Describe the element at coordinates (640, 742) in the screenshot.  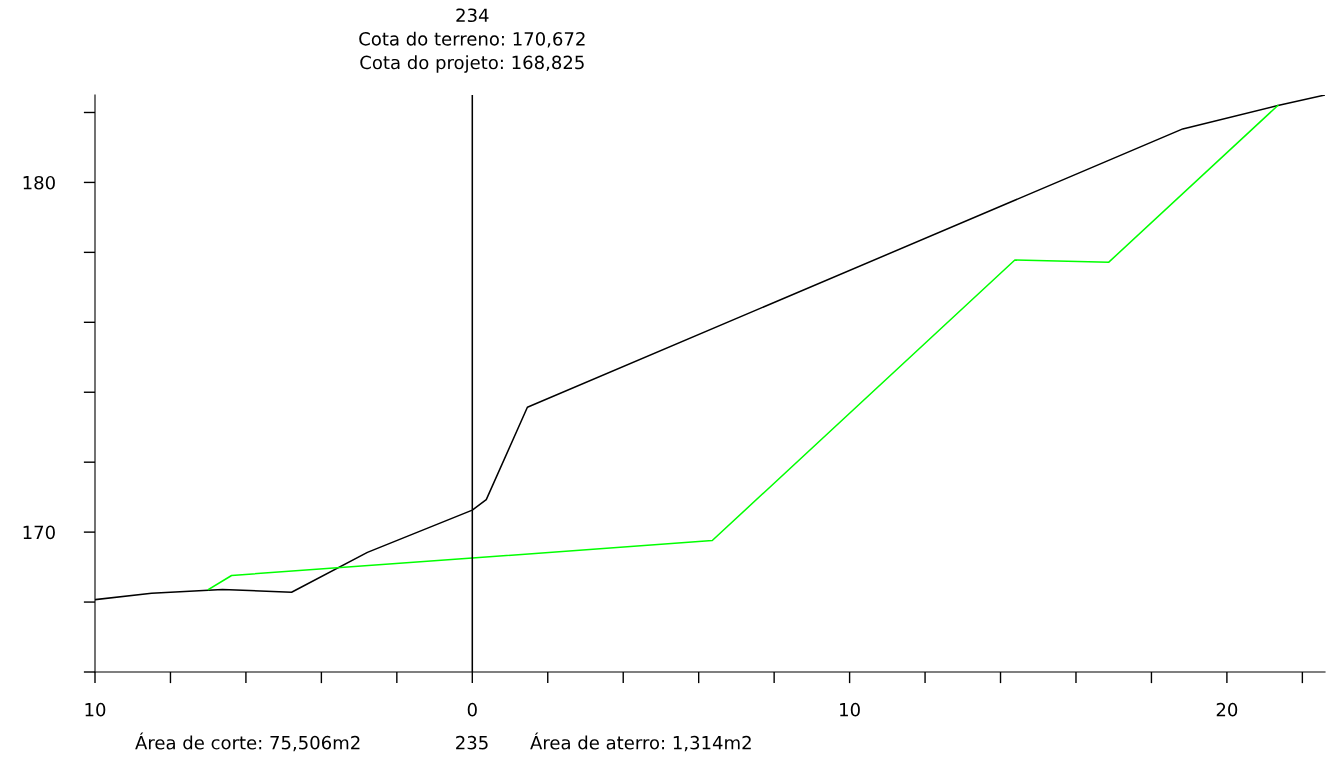
I see `text: Área de aterro: 1,314m2` at that location.